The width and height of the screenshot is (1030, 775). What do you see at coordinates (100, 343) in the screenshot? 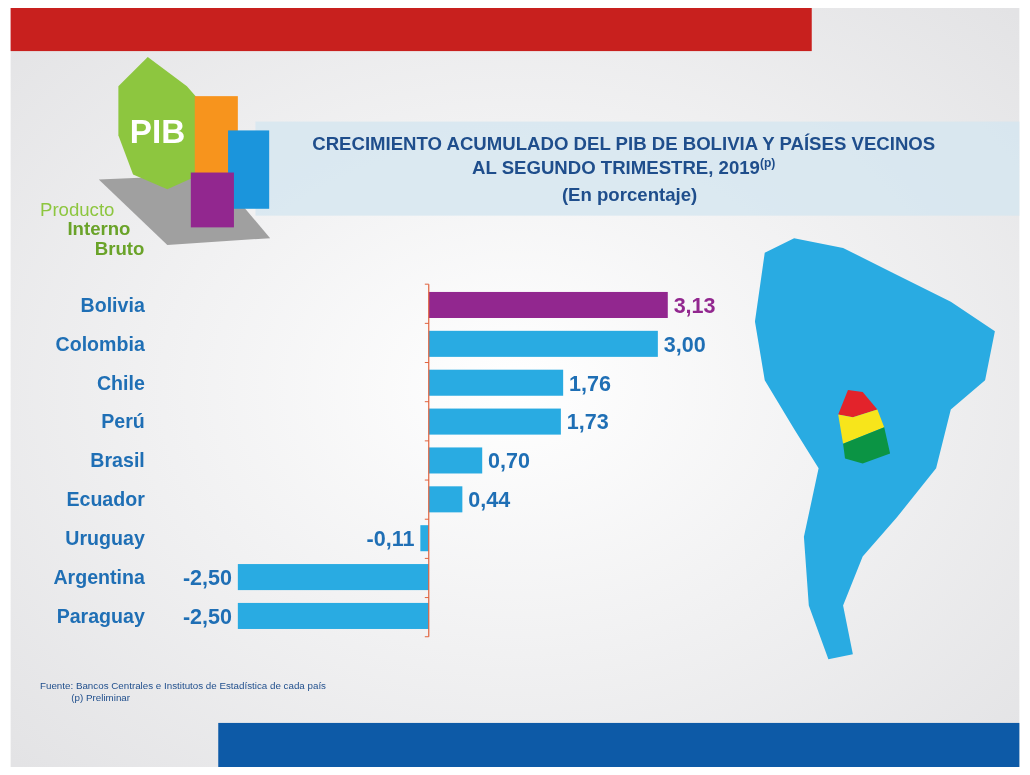
I see `y-tick-label: Colombia` at bounding box center [100, 343].